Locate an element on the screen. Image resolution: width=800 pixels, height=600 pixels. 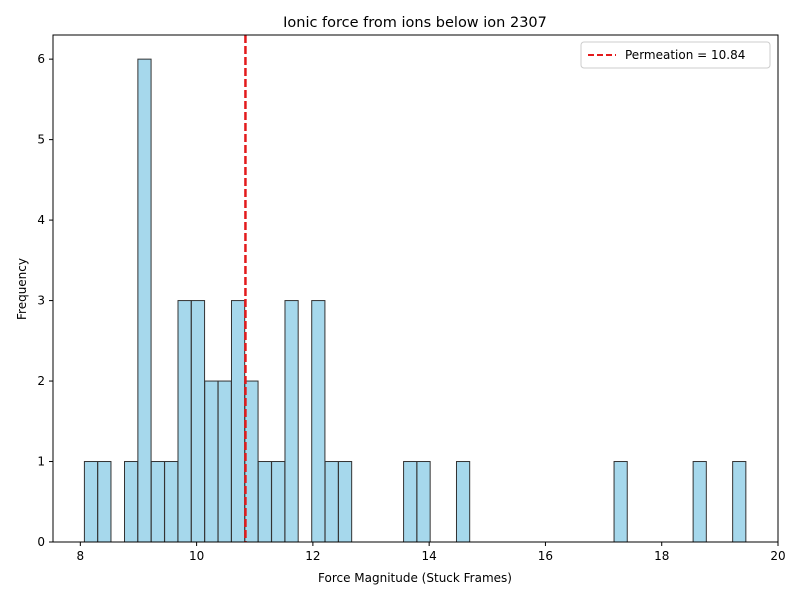
y-tick-label: 0 is located at coordinates (41, 542).